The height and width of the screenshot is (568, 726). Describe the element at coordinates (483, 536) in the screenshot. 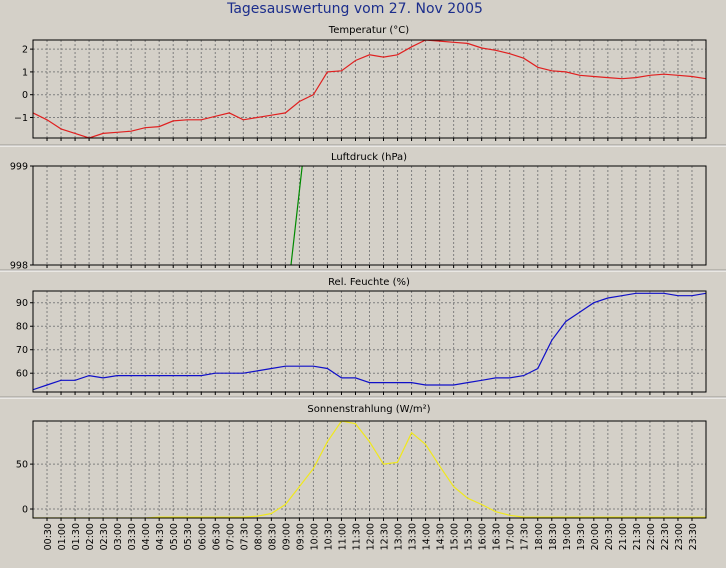

I see `x-tick-label: 16:00` at that location.